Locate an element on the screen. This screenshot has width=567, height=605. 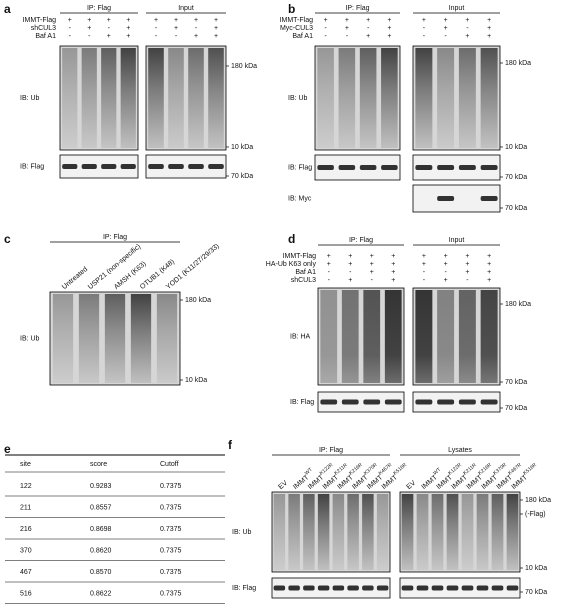
lane-label: YOD1 (K11/27/29/33) is located at coordinates (193, 267).